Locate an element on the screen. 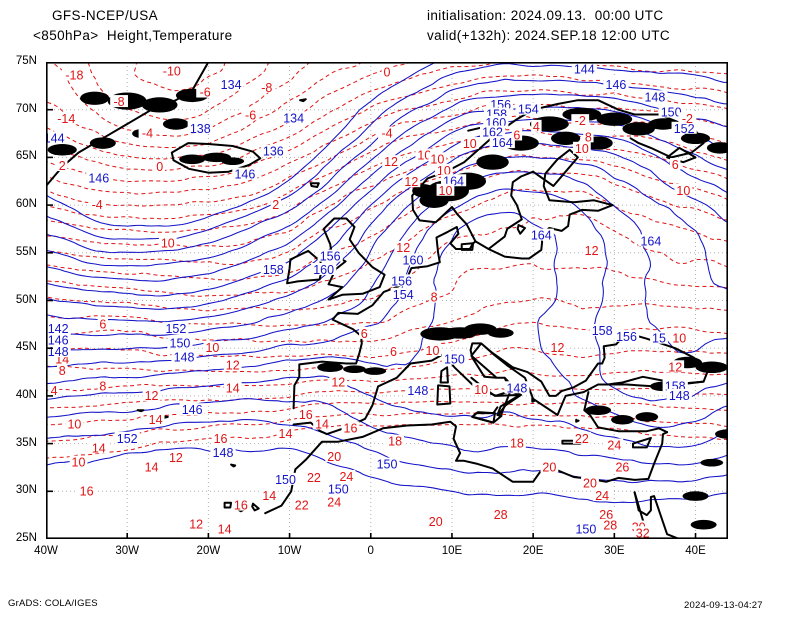  x-tick-label: 20W is located at coordinates (208, 551).